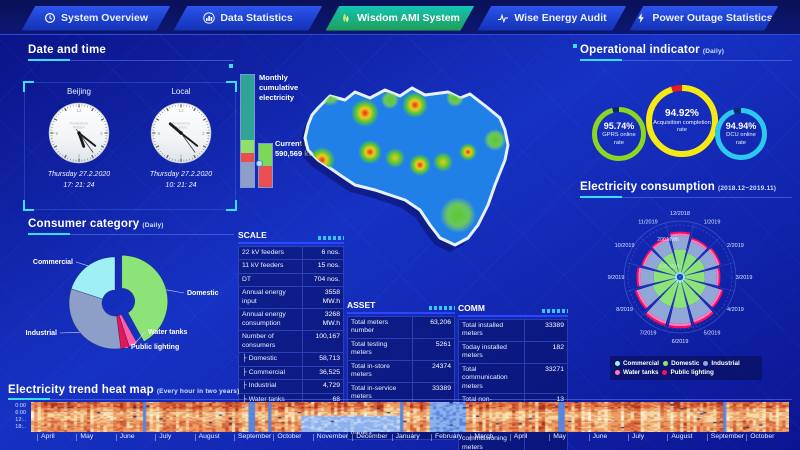 The height and width of the screenshot is (450, 800). What do you see at coordinates (545, 330) in the screenshot?
I see `row-value: 33389` at bounding box center [545, 330].